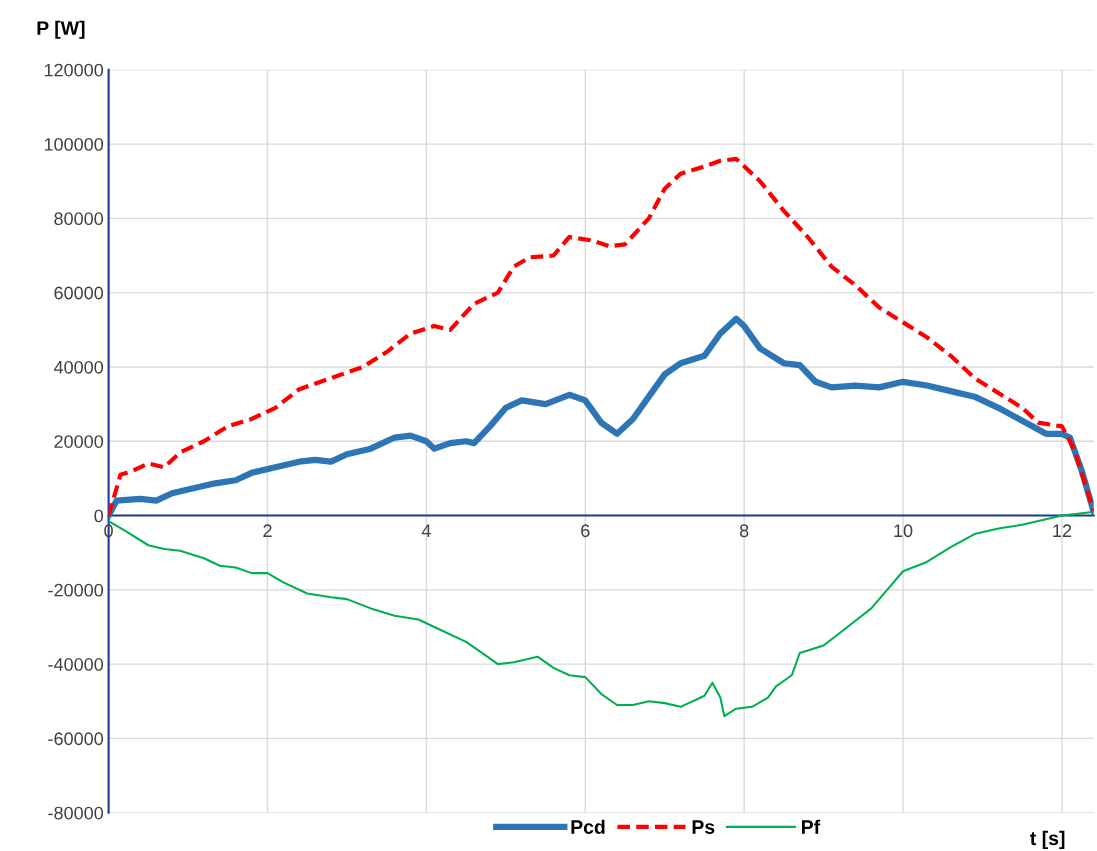 Image resolution: width=1097 pixels, height=851 pixels. What do you see at coordinates (1062, 530) in the screenshot?
I see `x-tick-label: 12` at bounding box center [1062, 530].